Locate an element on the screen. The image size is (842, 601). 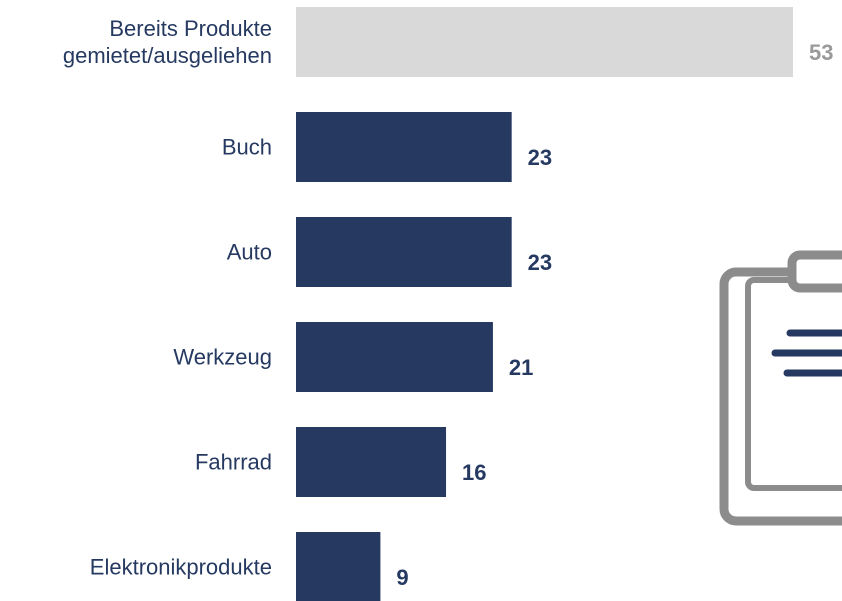
category-label: Bereits Produkte gemietet/ausgeliehen is located at coordinates (167, 42).